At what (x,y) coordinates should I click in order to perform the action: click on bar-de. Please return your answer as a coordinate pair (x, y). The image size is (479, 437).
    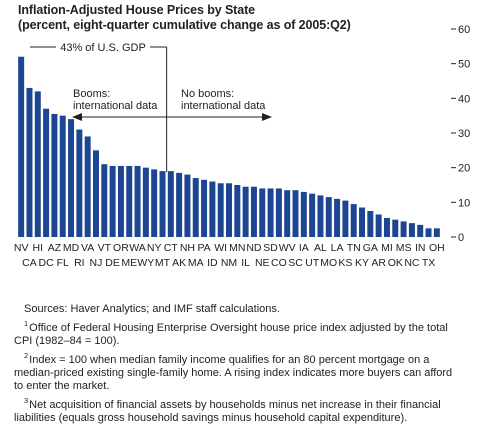
    Looking at the image, I should click on (112, 201).